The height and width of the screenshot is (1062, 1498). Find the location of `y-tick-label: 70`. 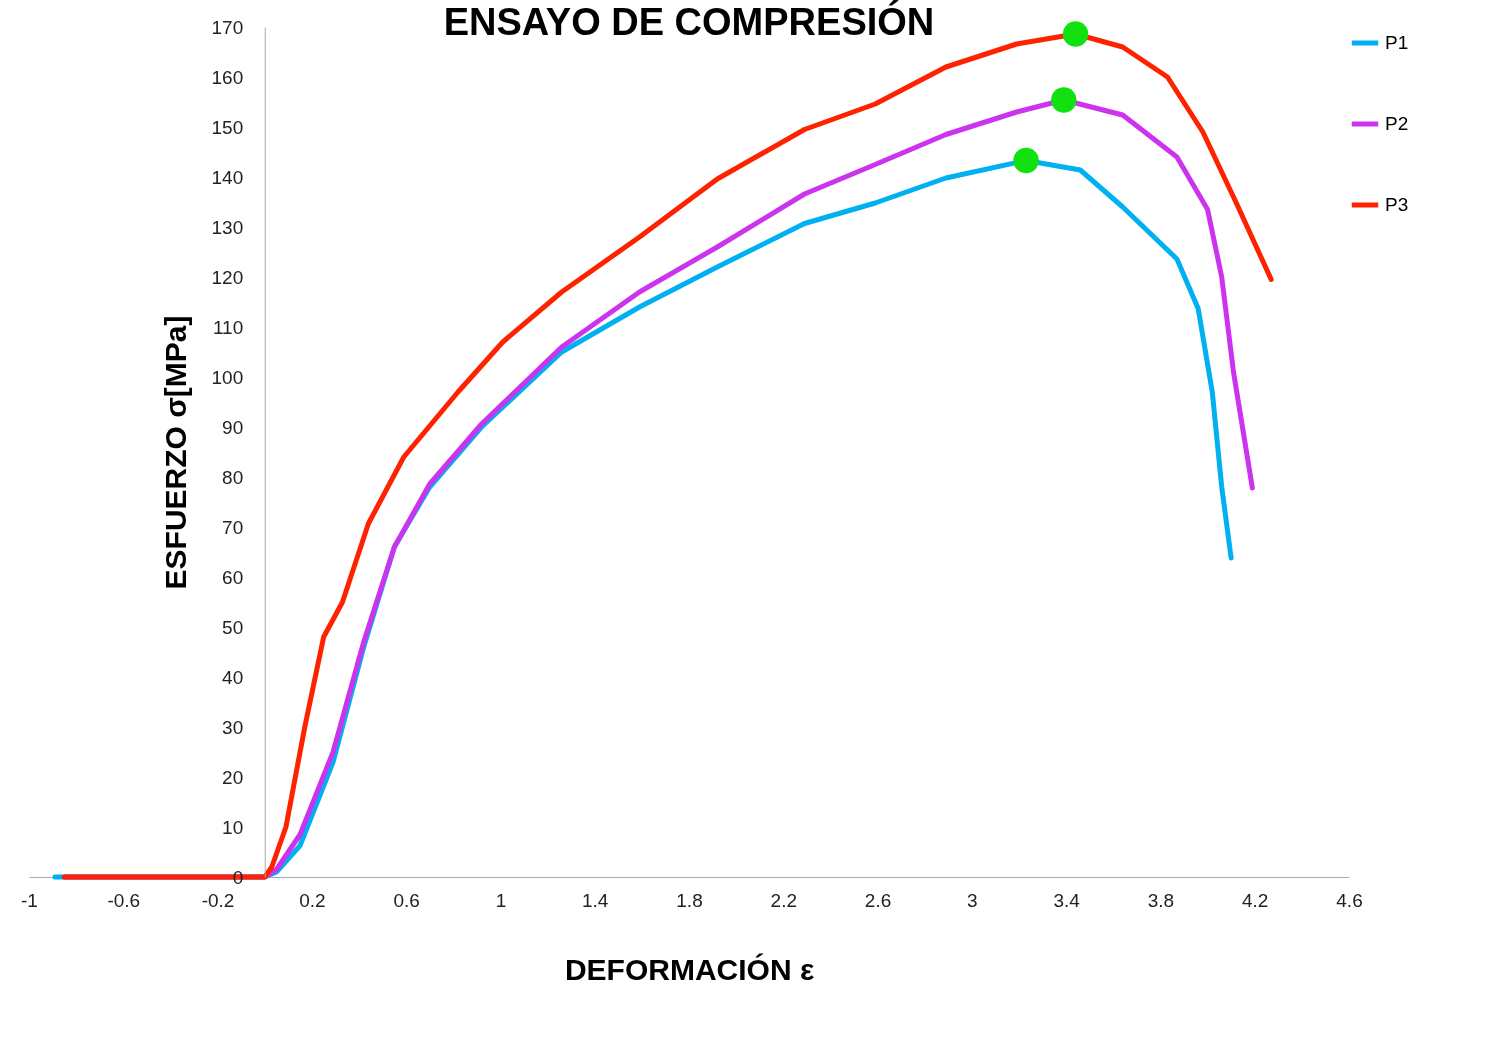

y-tick-label: 70 is located at coordinates (233, 527).